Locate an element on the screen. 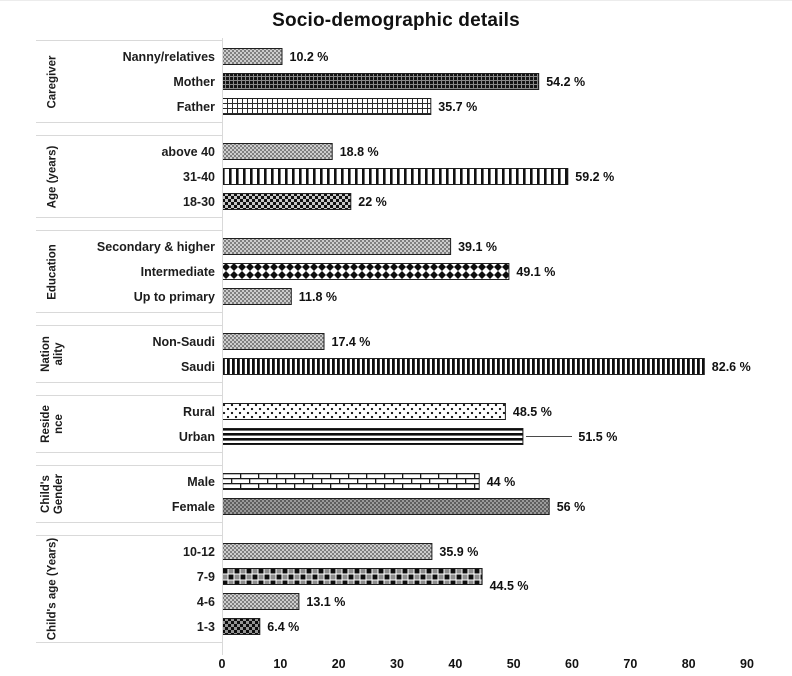 The width and height of the screenshot is (792, 676). value-label: 6.4 % is located at coordinates (283, 626).